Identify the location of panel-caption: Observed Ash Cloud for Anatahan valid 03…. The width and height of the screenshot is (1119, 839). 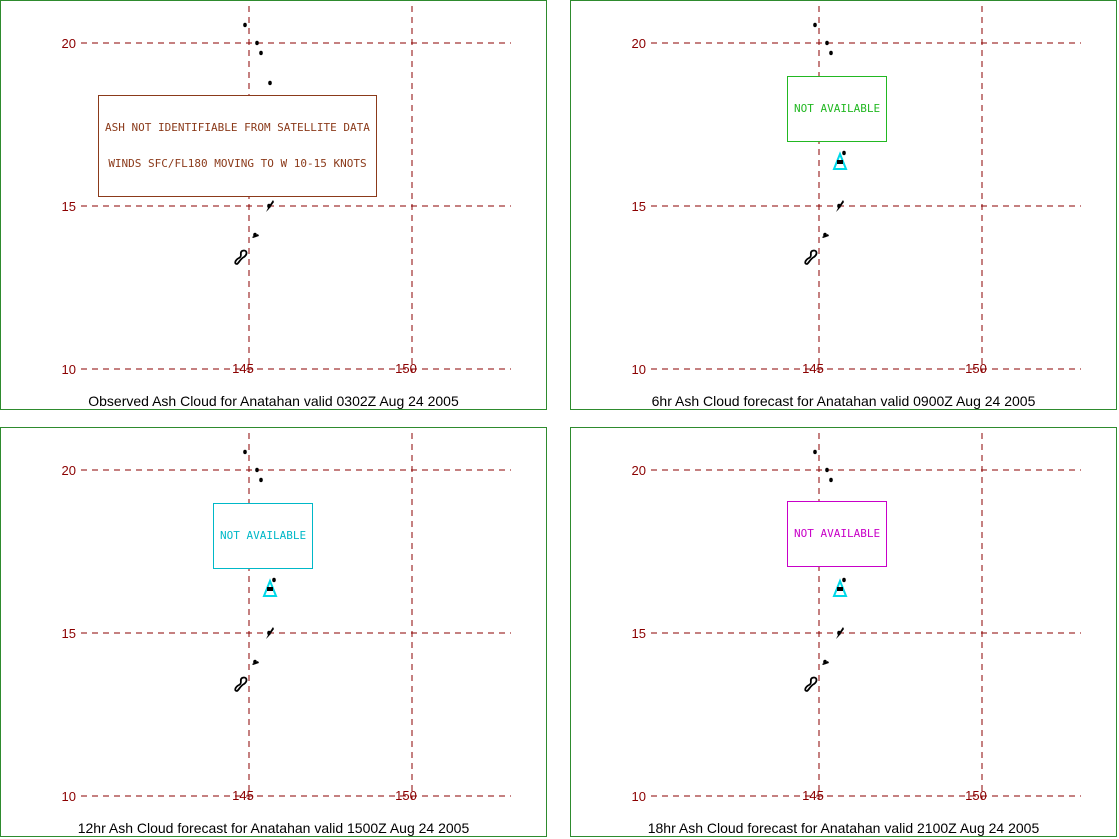
(273, 401).